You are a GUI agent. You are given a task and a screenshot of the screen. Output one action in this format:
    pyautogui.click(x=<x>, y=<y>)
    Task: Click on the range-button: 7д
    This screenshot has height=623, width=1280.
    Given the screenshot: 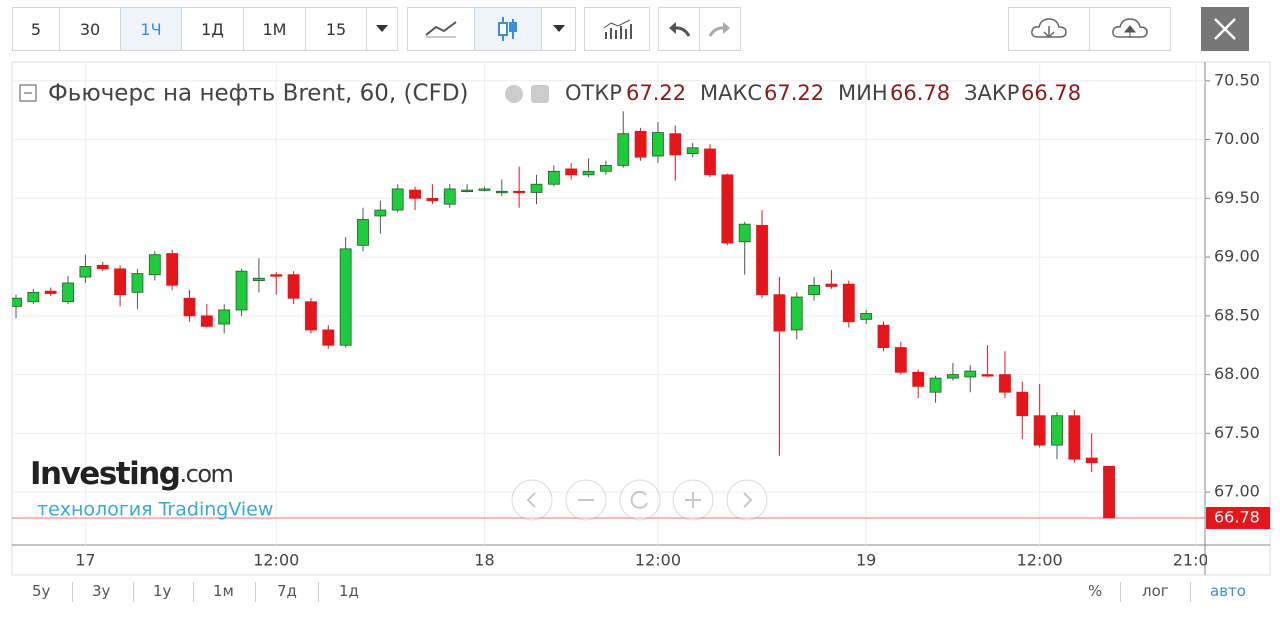 What is the action you would take?
    pyautogui.click(x=287, y=591)
    